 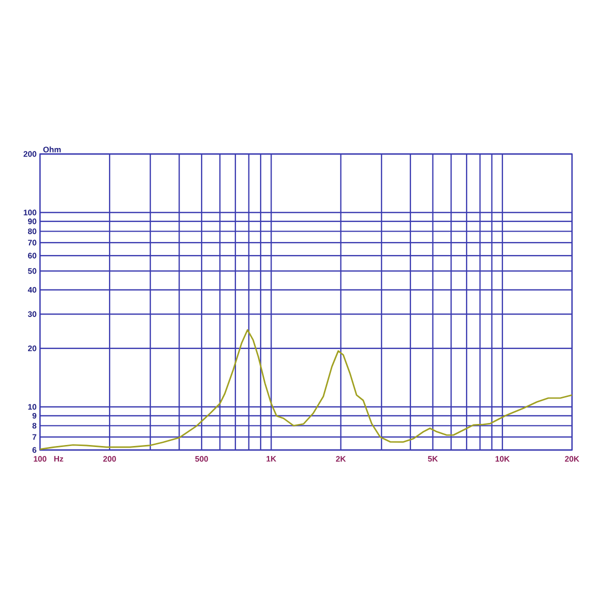 I want to click on y-tick-label: 80, so click(x=32, y=231).